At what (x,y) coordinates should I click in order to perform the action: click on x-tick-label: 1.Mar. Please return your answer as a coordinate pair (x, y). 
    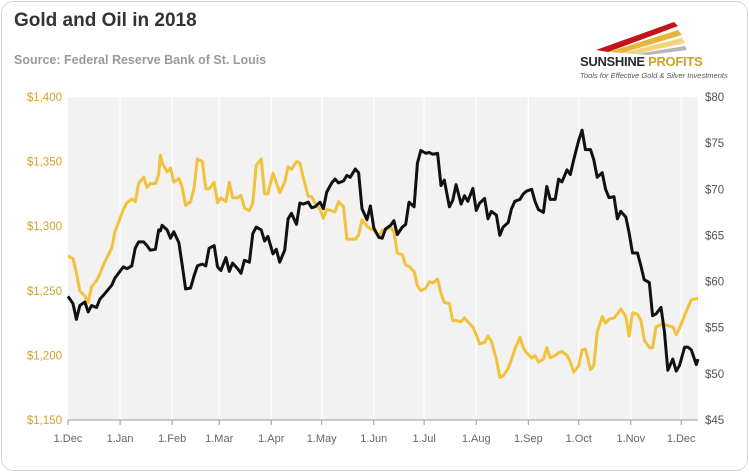
    Looking at the image, I should click on (219, 439).